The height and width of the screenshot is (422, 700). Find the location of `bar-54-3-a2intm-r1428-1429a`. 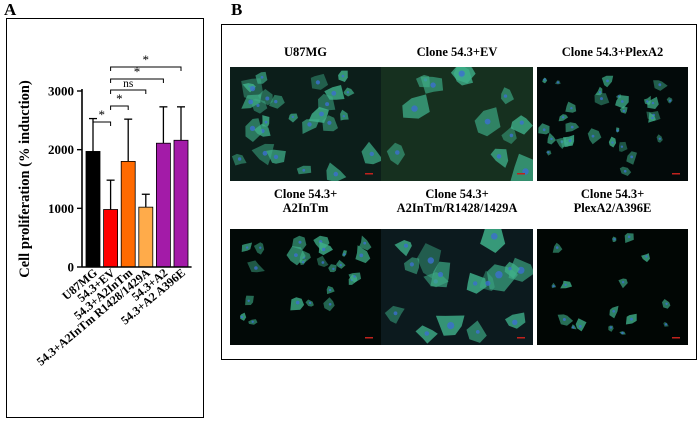

bar-54-3-a2intm-r1428-1429a is located at coordinates (146, 237).